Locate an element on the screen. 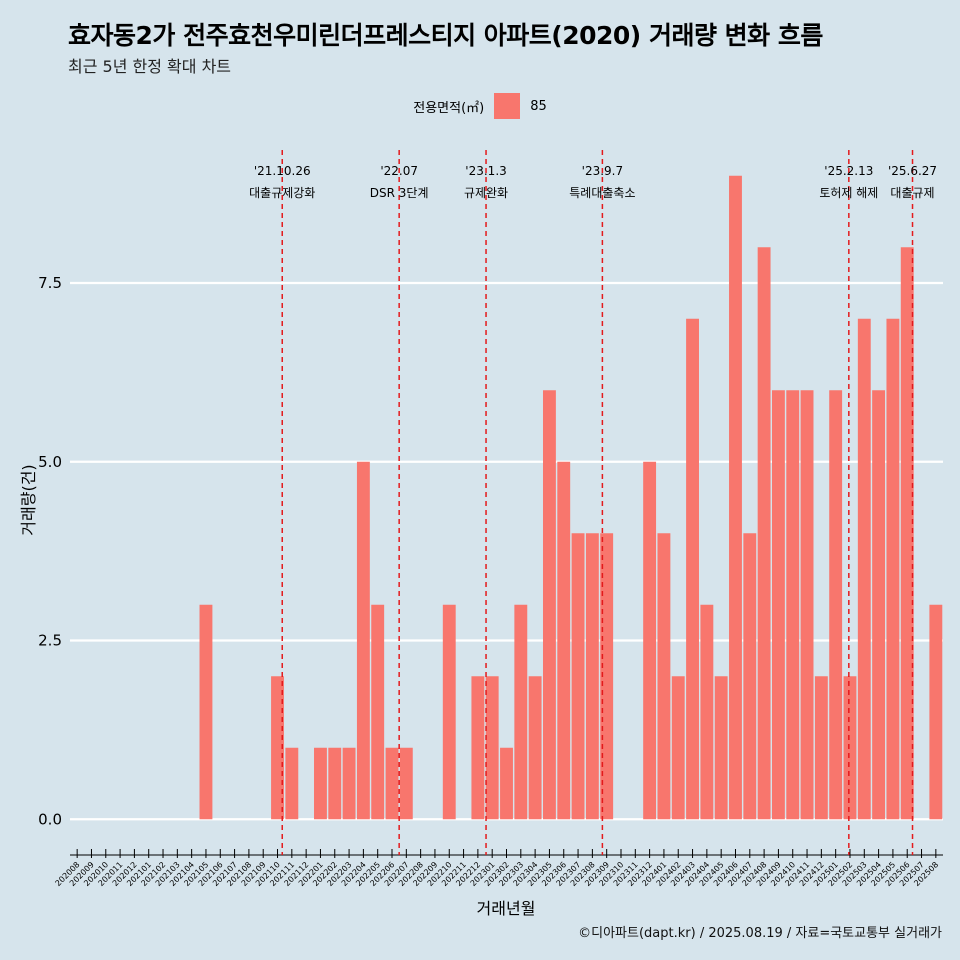  event-date: '23.1.3 is located at coordinates (485, 171).